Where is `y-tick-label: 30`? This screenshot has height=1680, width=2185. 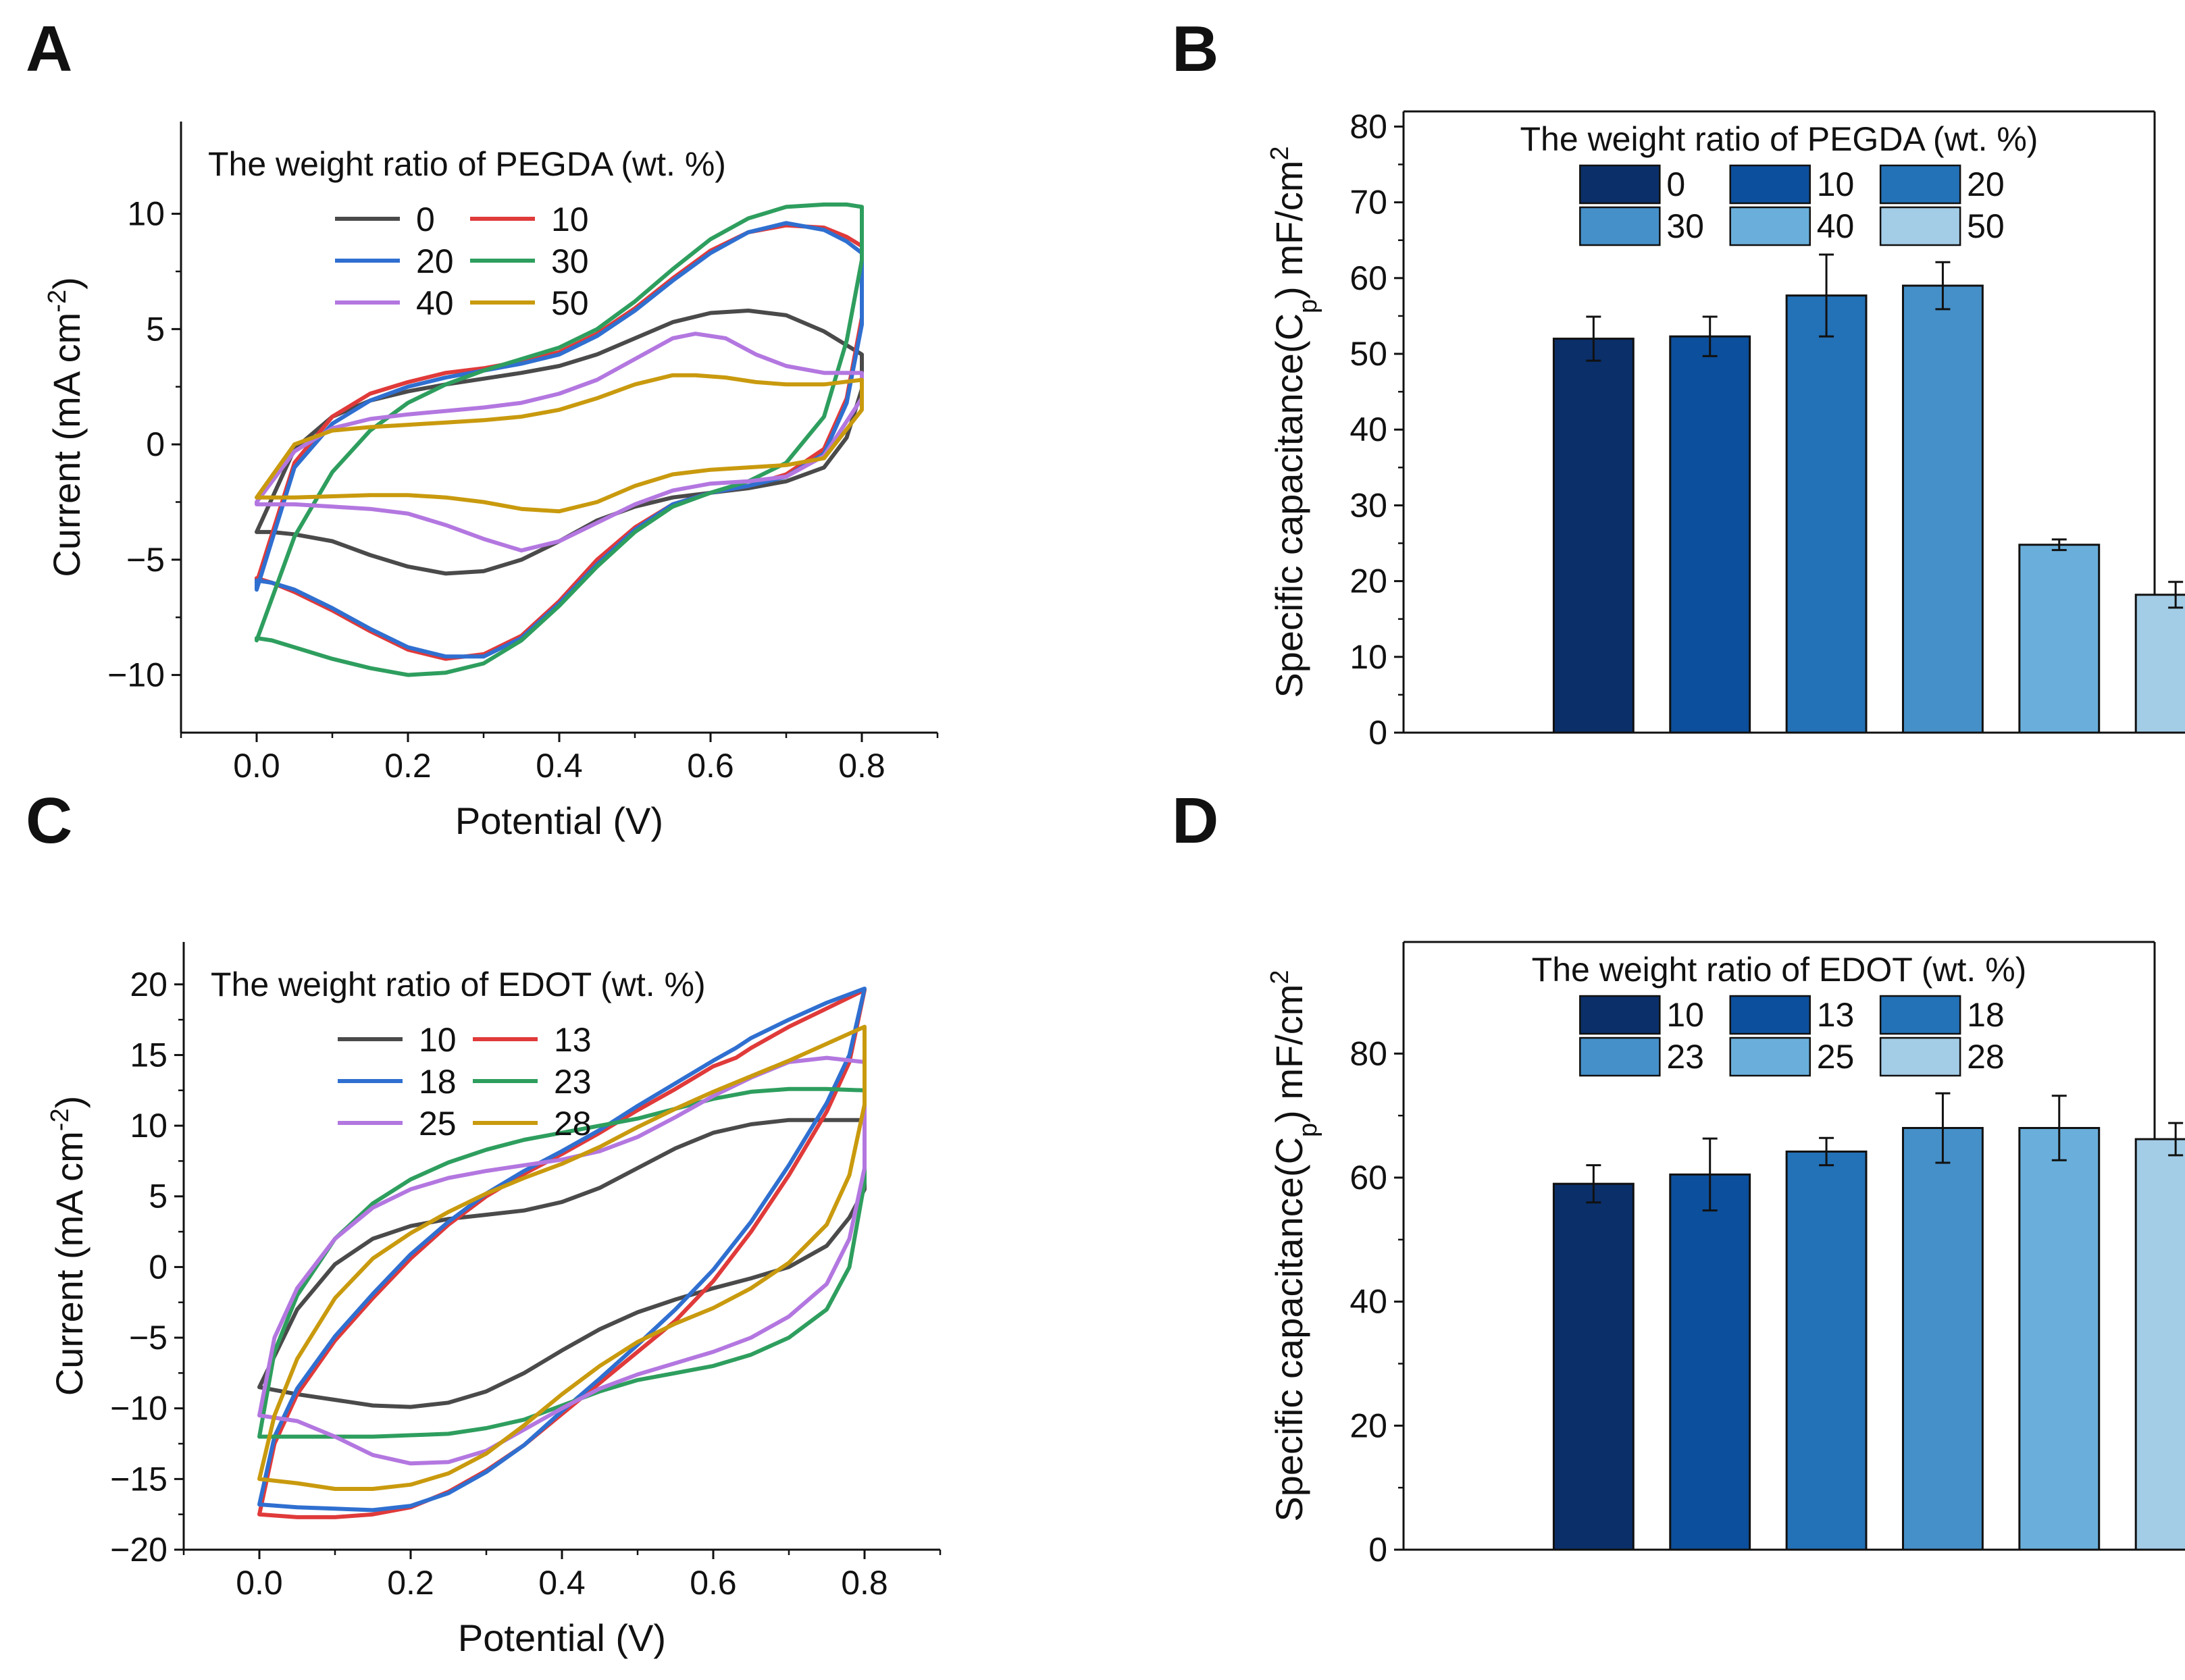 y-tick-label: 30 is located at coordinates (1368, 505).